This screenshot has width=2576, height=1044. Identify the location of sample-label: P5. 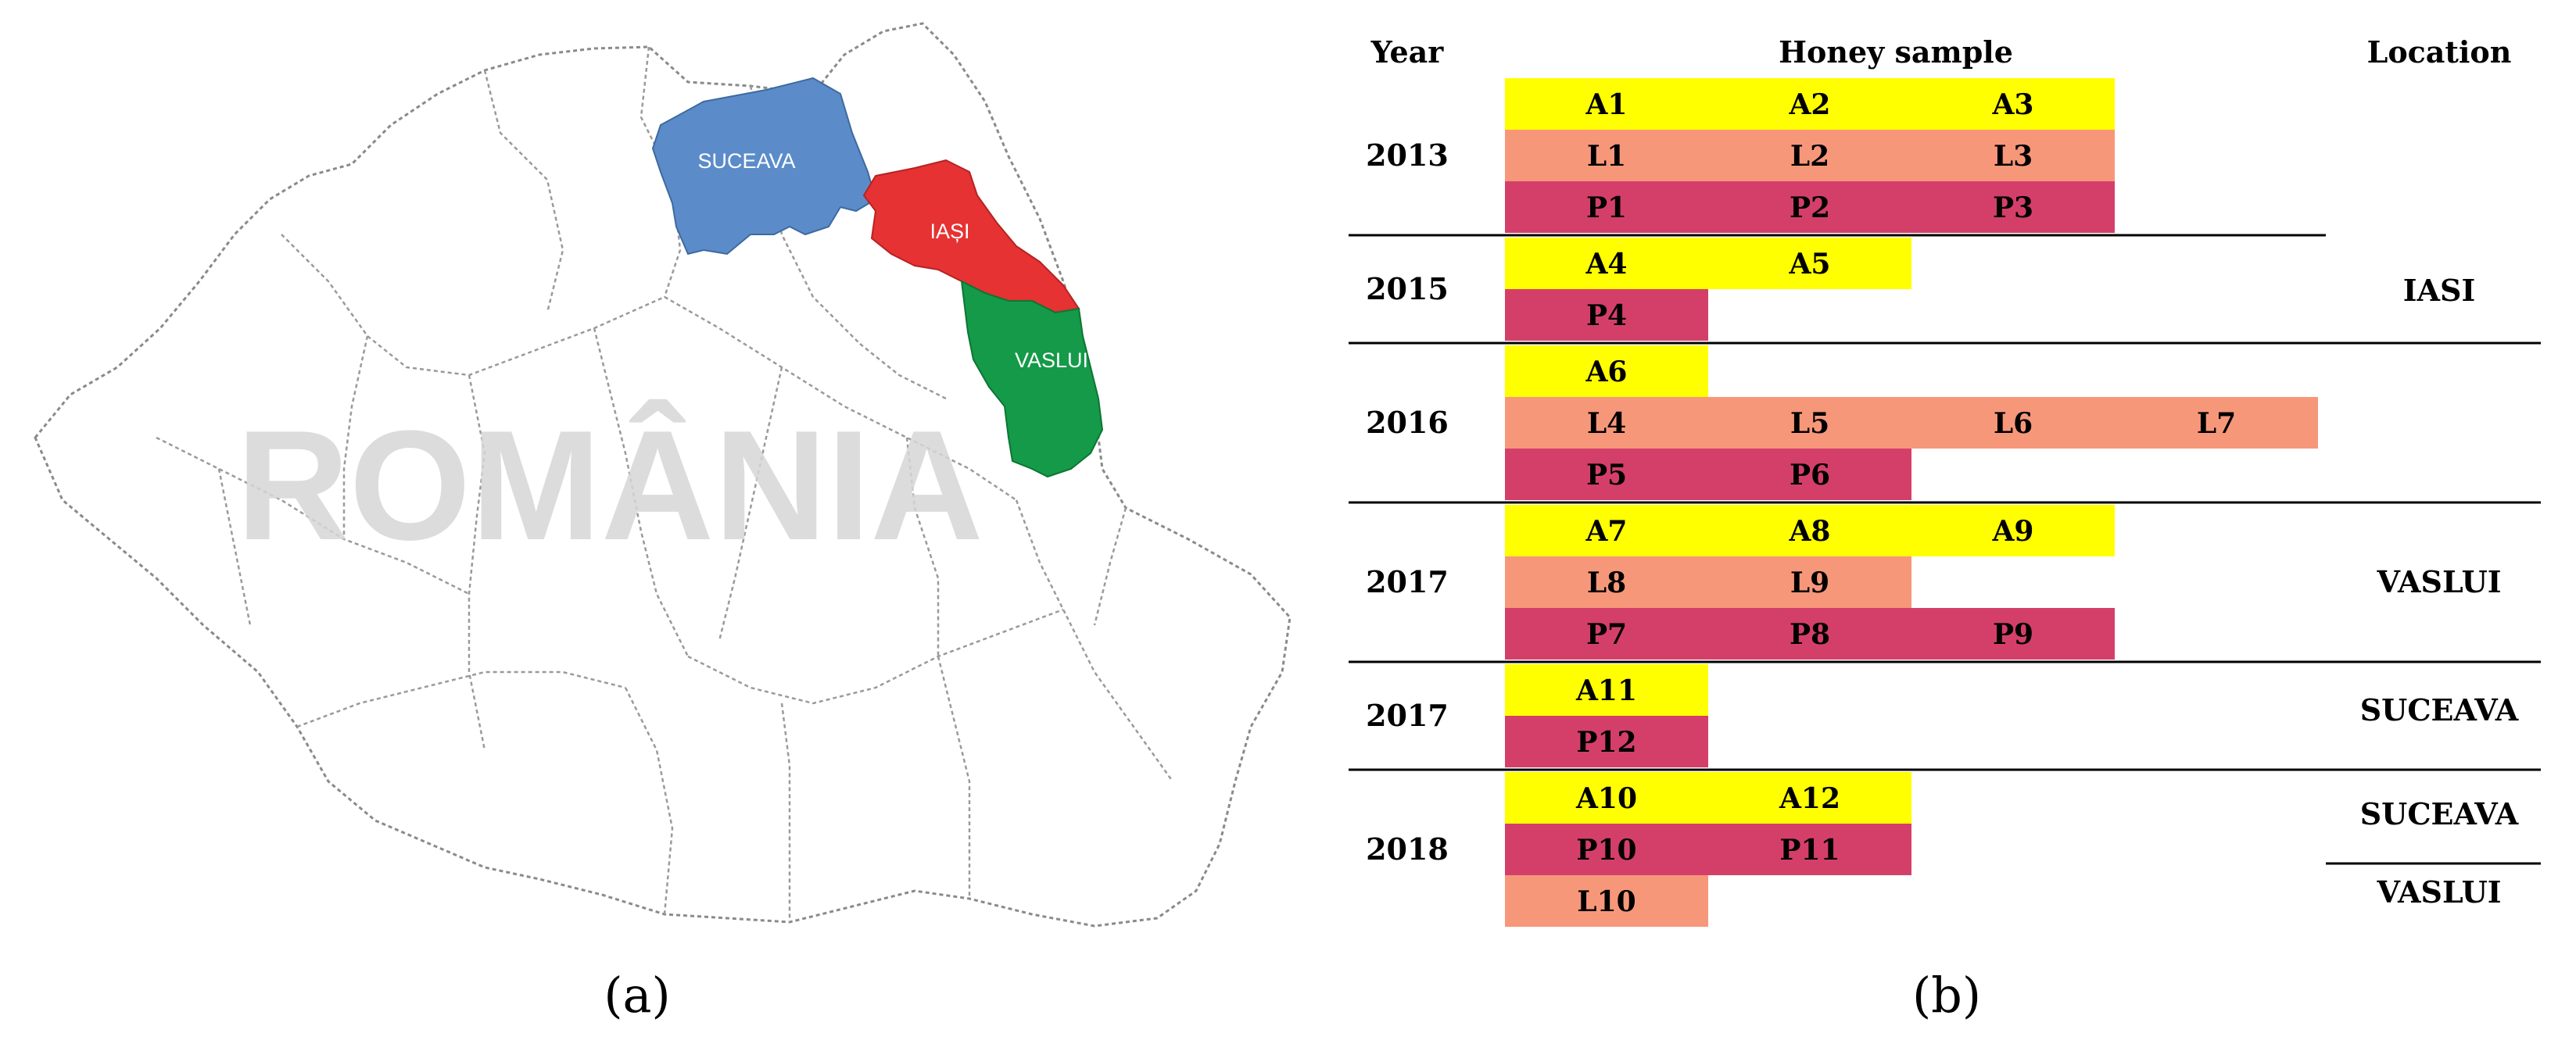
(1606, 475).